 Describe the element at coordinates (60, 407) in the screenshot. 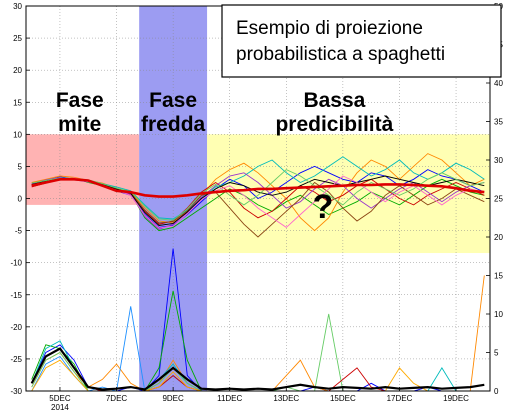

I see `x-tick-year-label: 2014` at that location.